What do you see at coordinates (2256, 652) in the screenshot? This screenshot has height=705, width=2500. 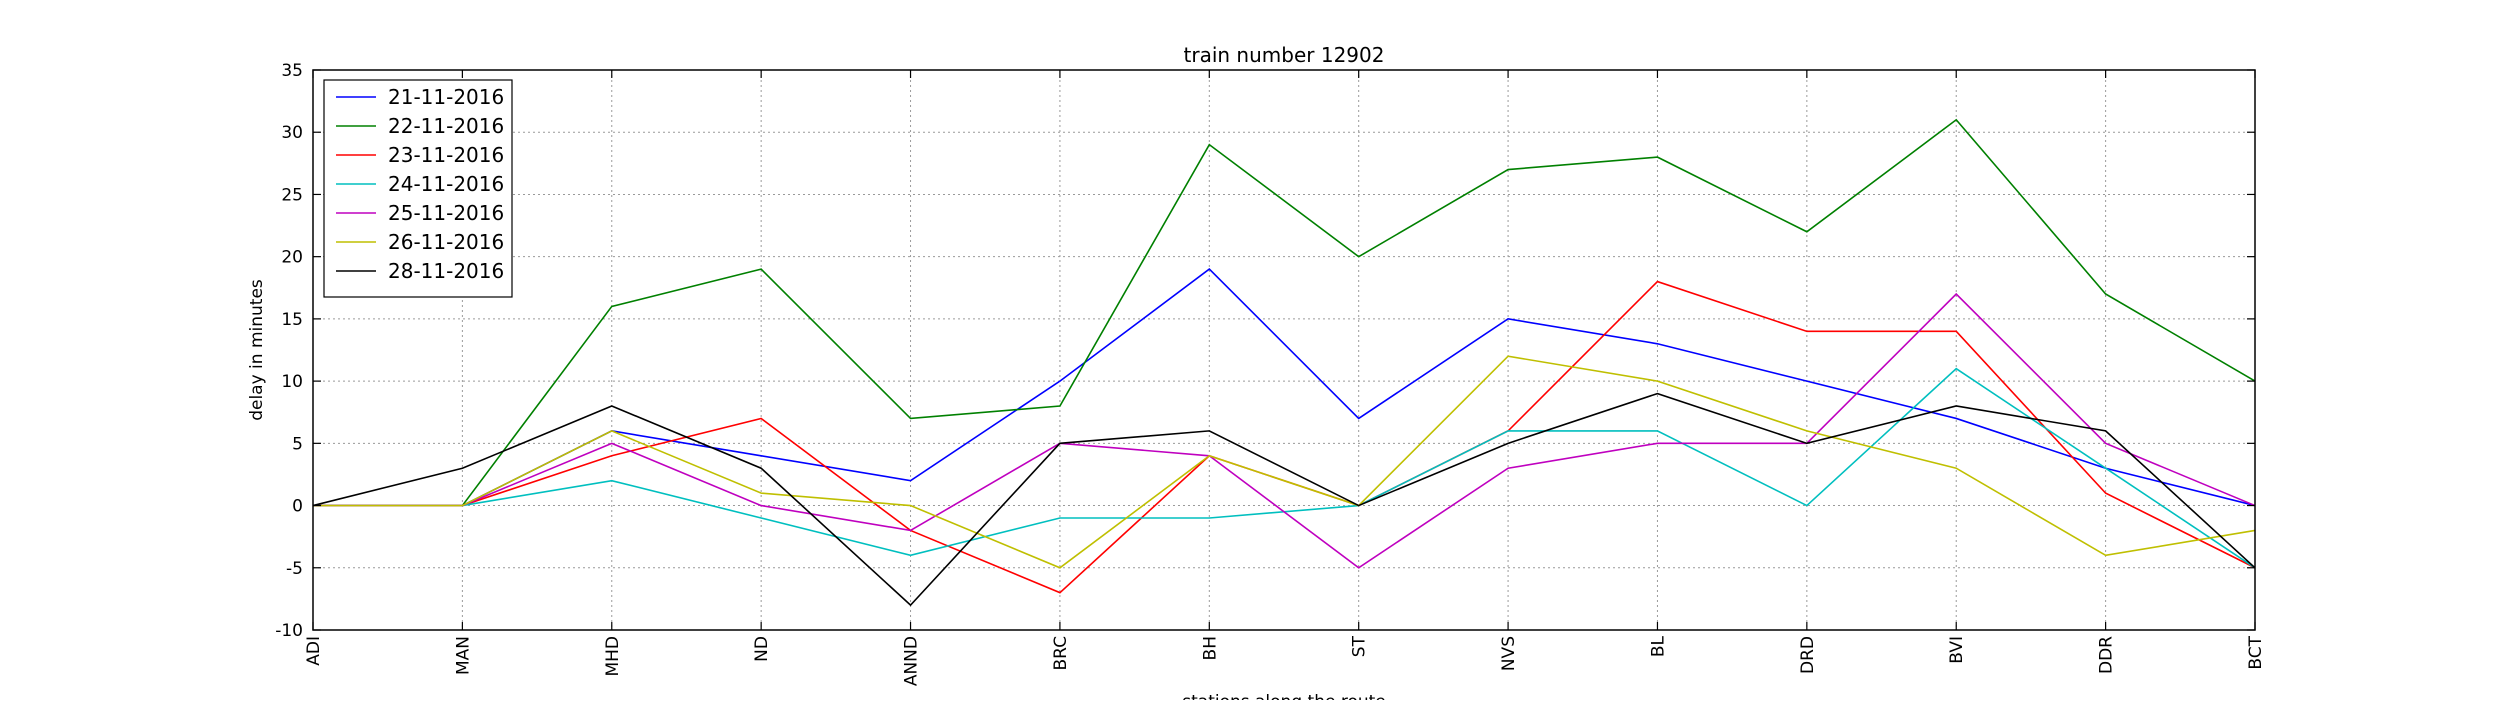 I see `x-tick-label: BCT` at bounding box center [2256, 652].